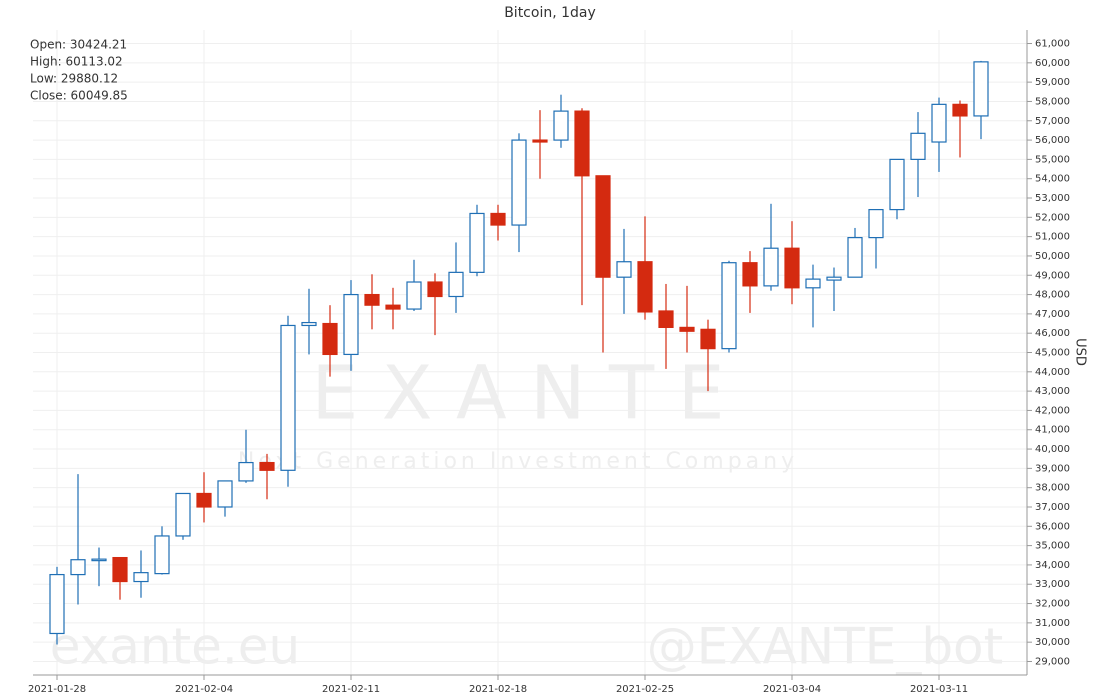  Describe the element at coordinates (1052, 82) in the screenshot. I see `y-tick-label: 59,000` at that location.